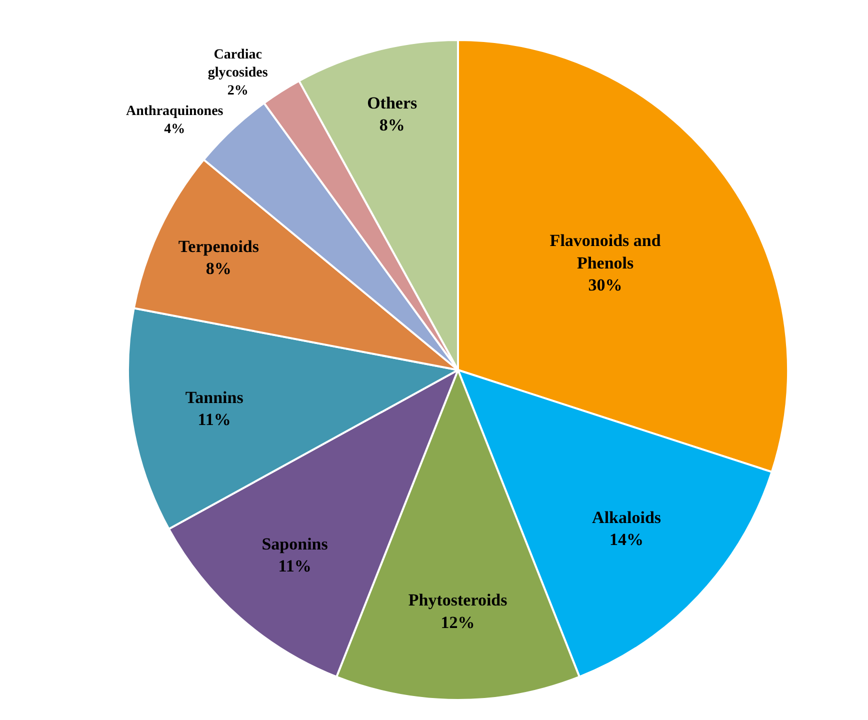  Describe the element at coordinates (219, 246) in the screenshot. I see `slice-label: Terpenoids` at that location.